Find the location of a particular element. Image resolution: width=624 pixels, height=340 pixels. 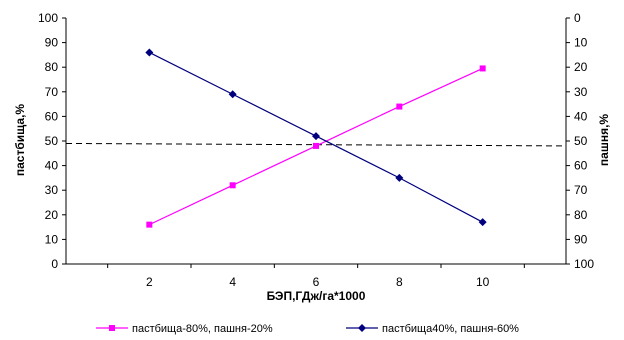

right-y-tick-label: 100 is located at coordinates (584, 264).